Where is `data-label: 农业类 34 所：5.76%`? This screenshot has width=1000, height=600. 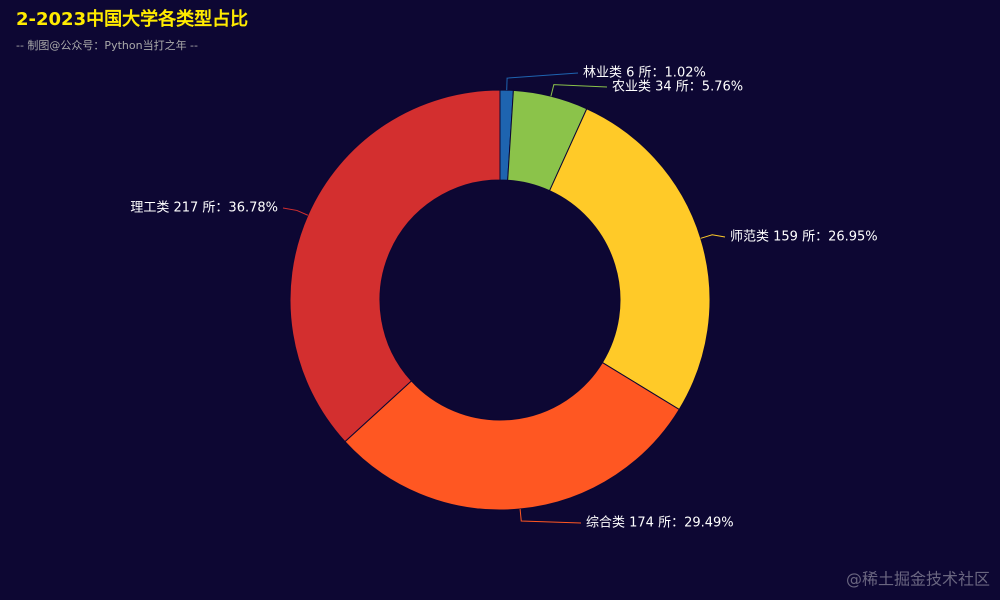
data-label: 农业类 34 所：5.76% is located at coordinates (677, 87).